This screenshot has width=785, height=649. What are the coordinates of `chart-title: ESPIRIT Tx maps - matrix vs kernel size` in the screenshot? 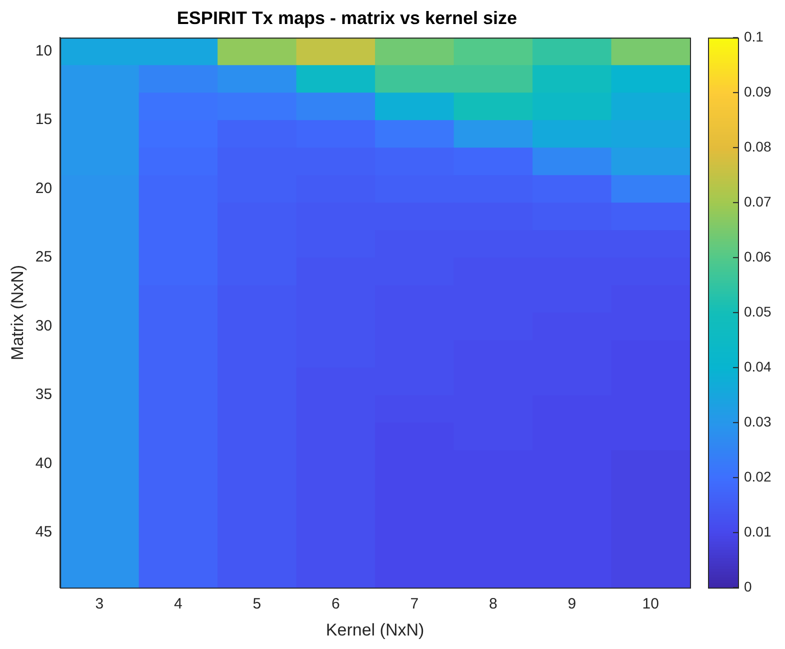 It's located at (347, 18).